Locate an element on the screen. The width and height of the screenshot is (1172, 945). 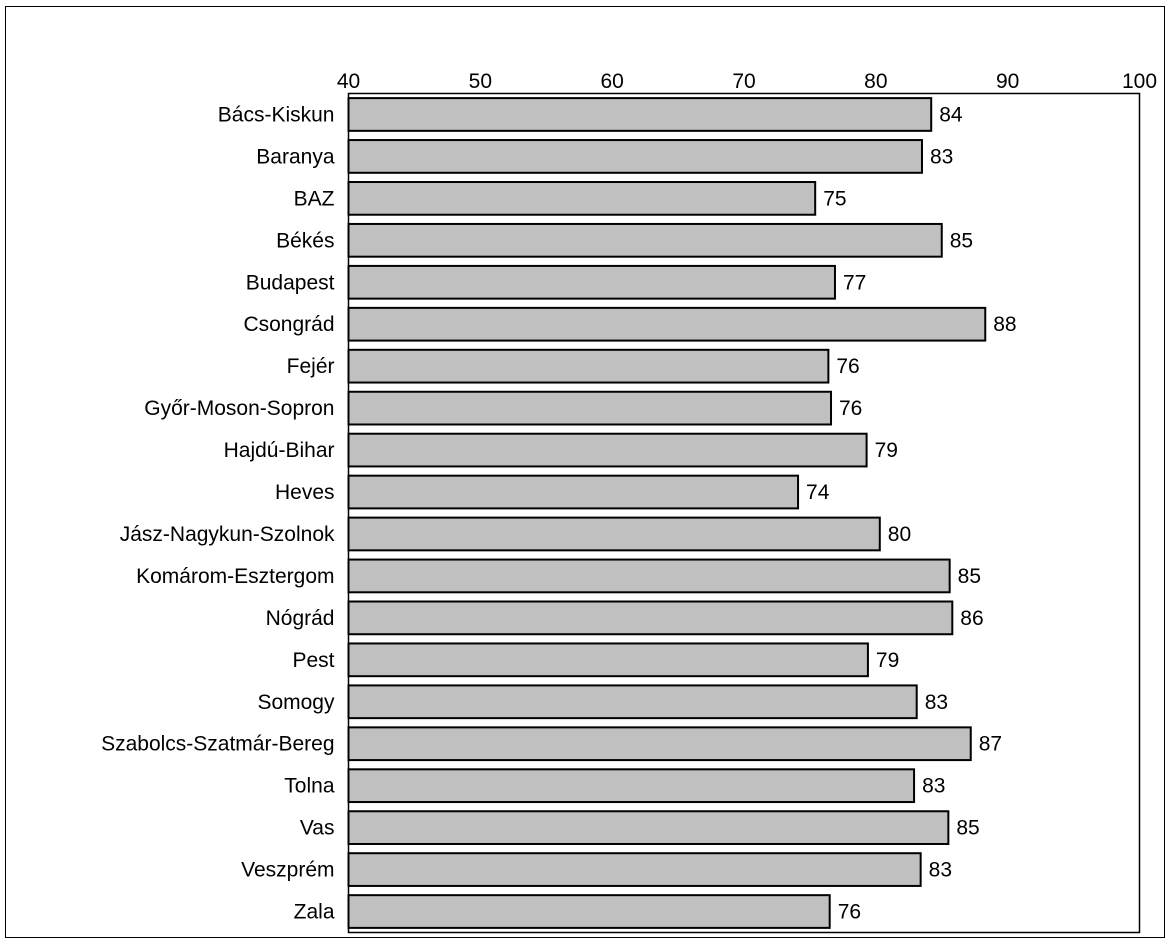
value-label: 86 is located at coordinates (971, 618).